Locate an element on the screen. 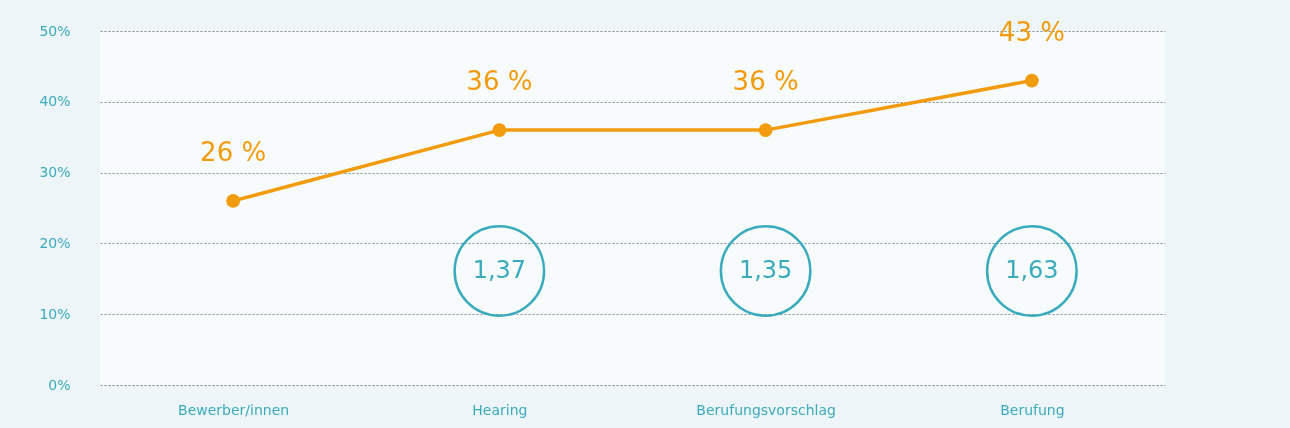 Image resolution: width=1290 pixels, height=428 pixels. y-tick-label: 40% is located at coordinates (55, 101).